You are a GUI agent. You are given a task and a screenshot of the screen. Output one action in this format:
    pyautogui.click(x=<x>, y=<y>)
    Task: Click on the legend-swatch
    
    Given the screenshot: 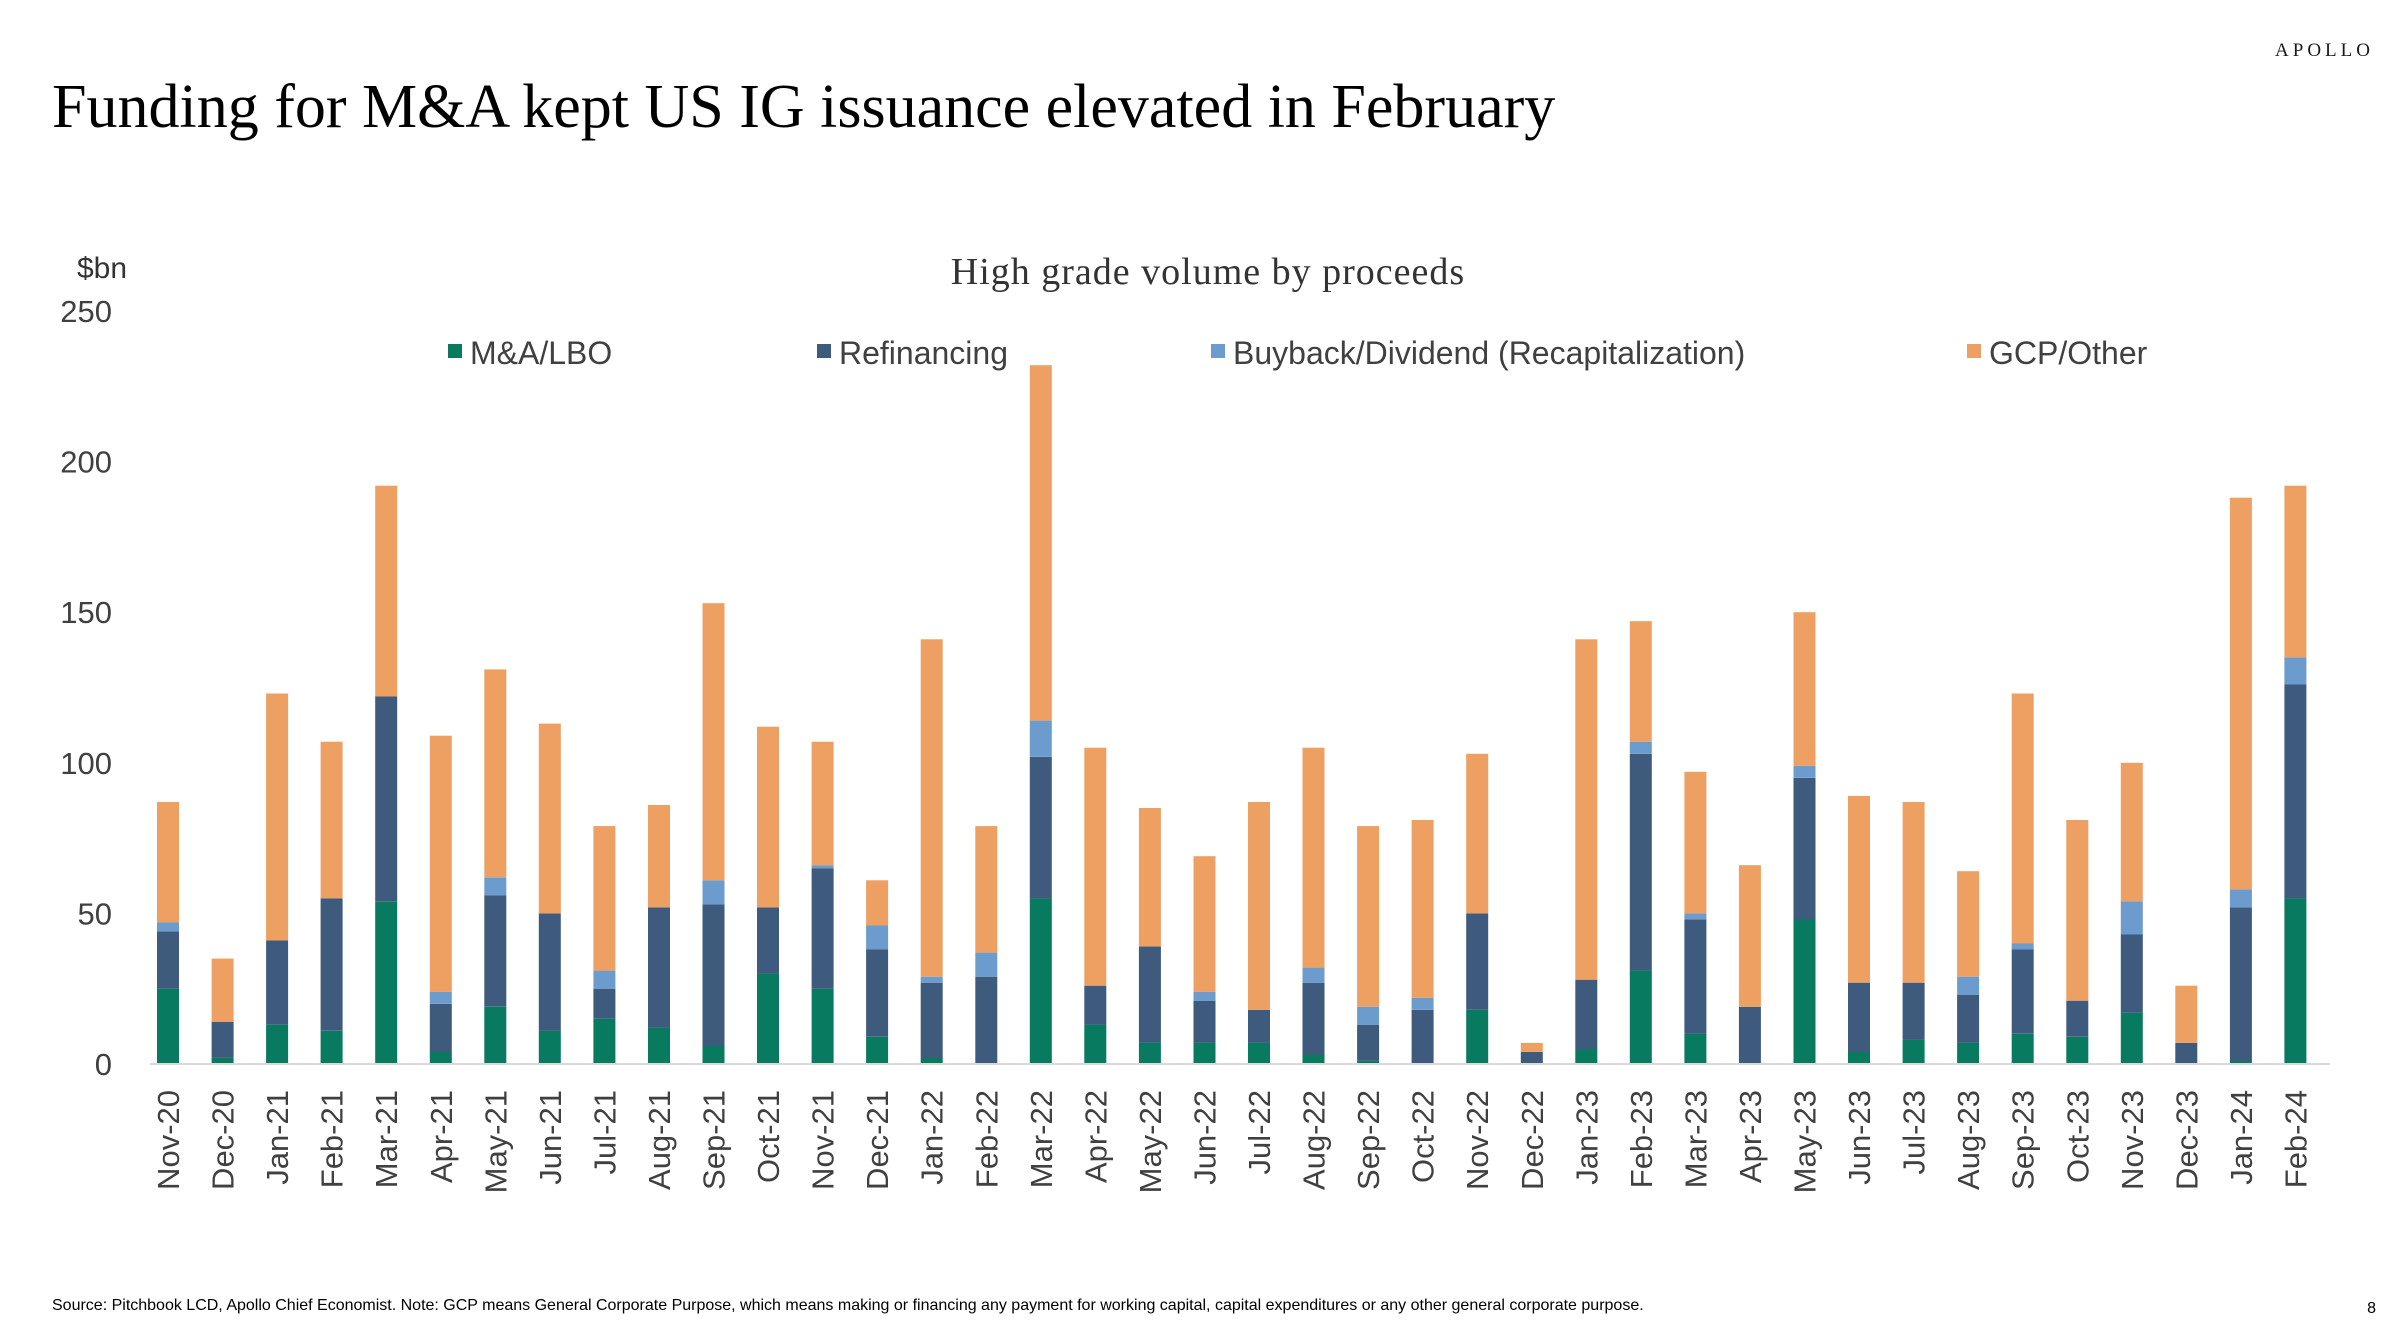 What is the action you would take?
    pyautogui.click(x=455, y=351)
    